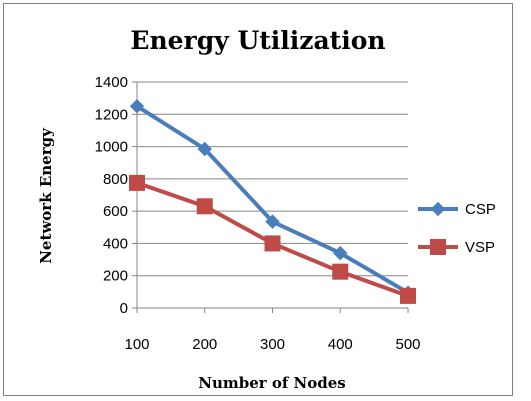 Image resolution: width=531 pixels, height=401 pixels. Describe the element at coordinates (115, 211) in the screenshot. I see `y-tick-label: 600` at that location.